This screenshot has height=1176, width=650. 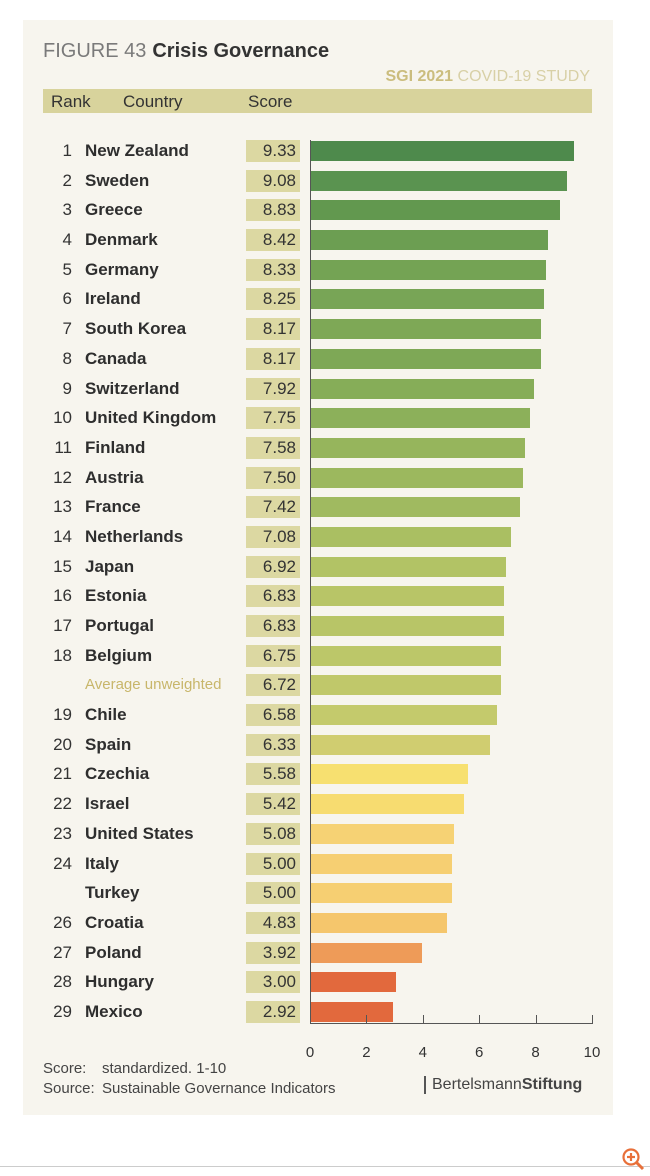 I want to click on study-label: SGI 2021 COVID-19 STUDY, so click(x=487, y=77).